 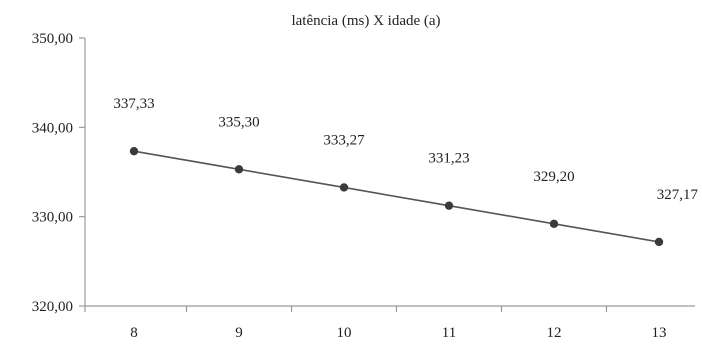 I want to click on data-label: 327,17, so click(x=678, y=195).